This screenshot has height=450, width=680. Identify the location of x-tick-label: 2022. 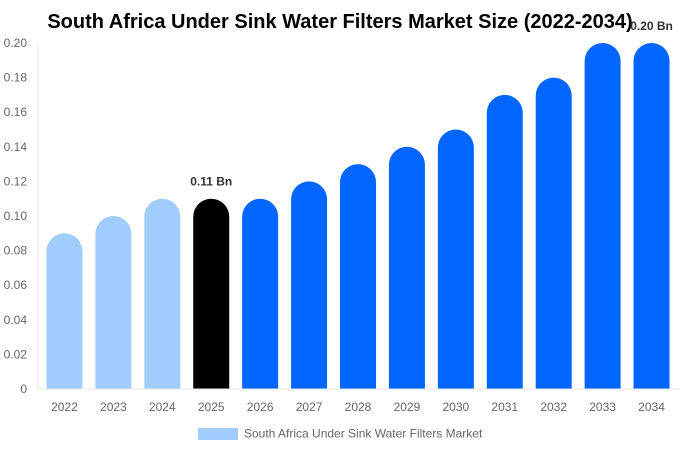
(64, 407).